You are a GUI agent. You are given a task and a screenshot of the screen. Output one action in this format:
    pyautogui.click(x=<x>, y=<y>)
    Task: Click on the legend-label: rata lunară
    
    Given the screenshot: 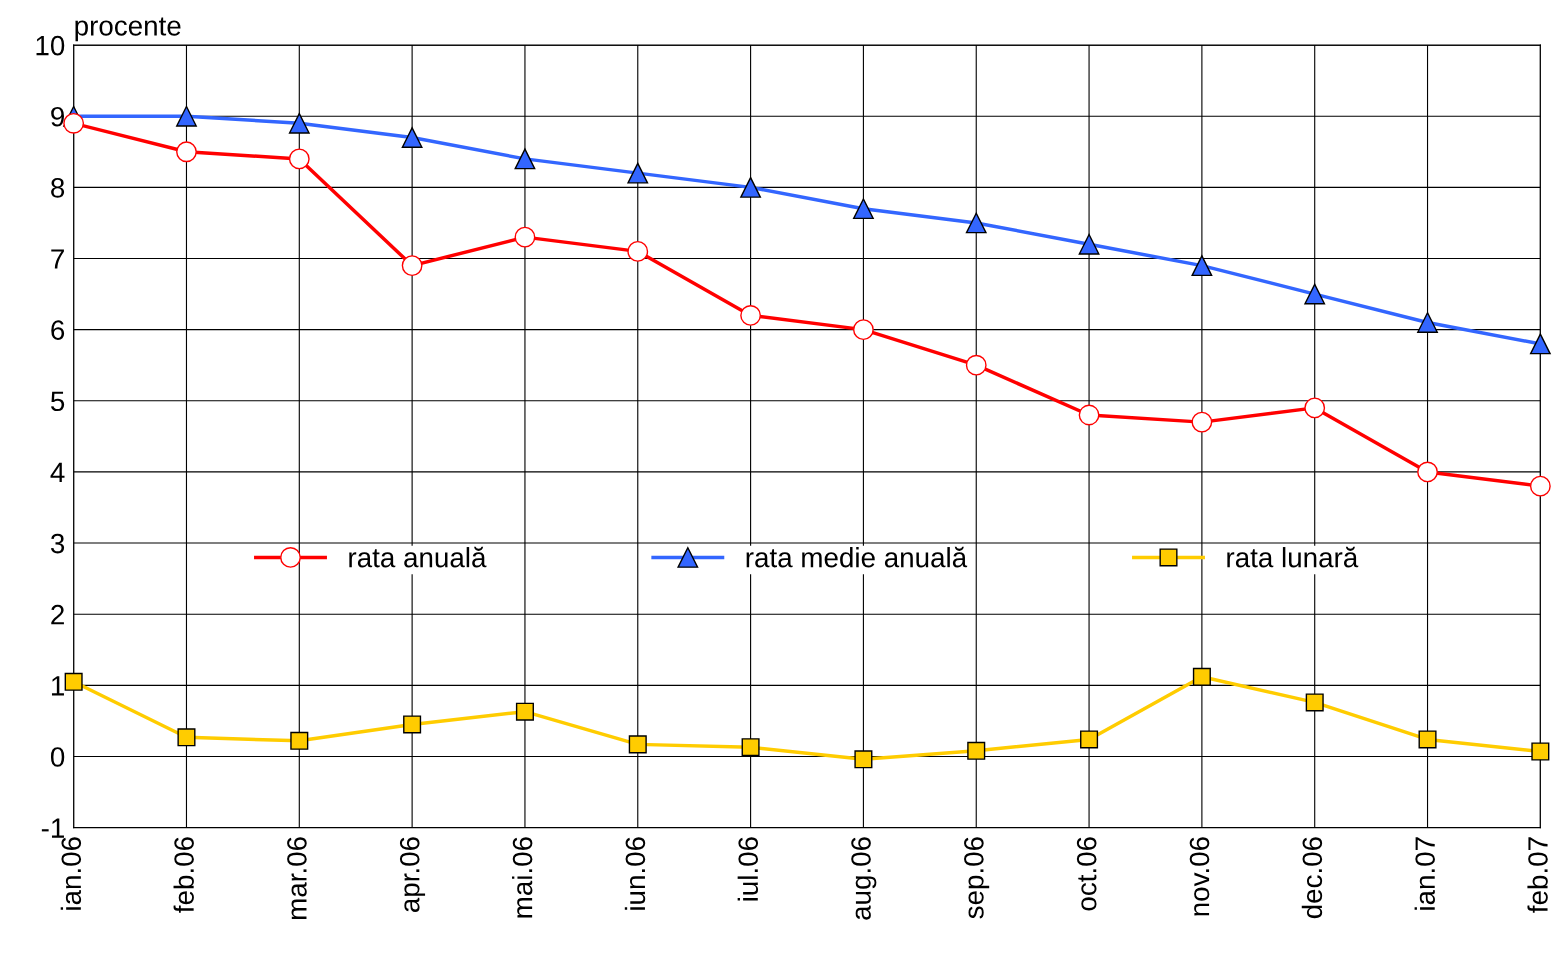 What is the action you would take?
    pyautogui.click(x=1293, y=557)
    